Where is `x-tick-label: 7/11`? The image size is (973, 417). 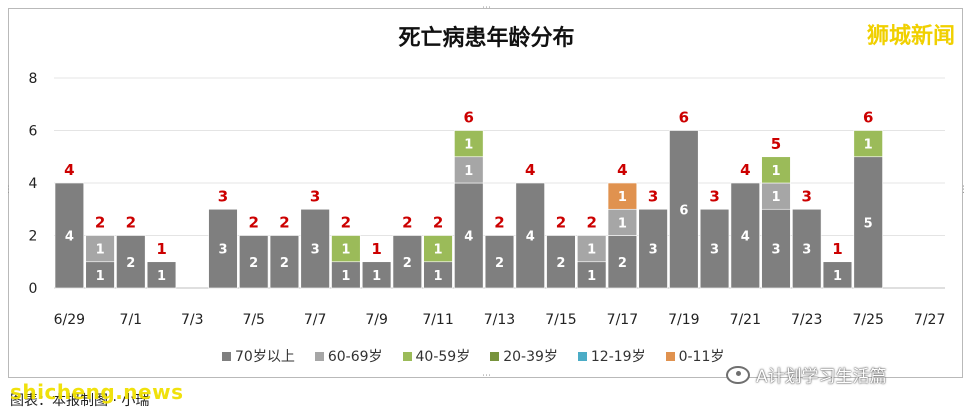
x-tick-label: 7/11 is located at coordinates (437, 320).